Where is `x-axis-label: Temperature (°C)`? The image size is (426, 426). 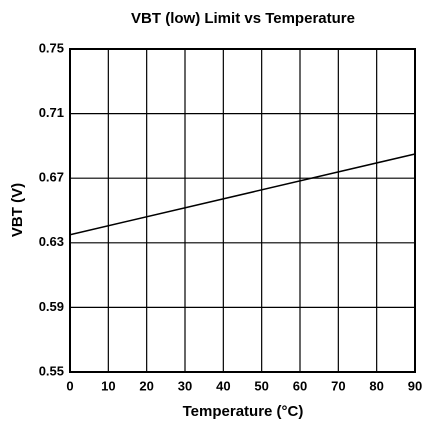 x-axis-label: Temperature (°C) is located at coordinates (243, 411).